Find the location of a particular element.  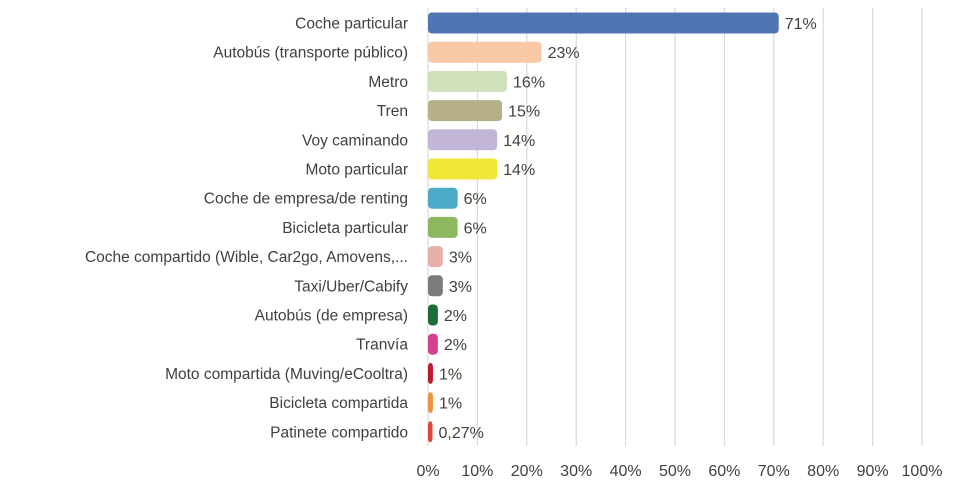

category-label-1: Coche particular is located at coordinates (351, 24).